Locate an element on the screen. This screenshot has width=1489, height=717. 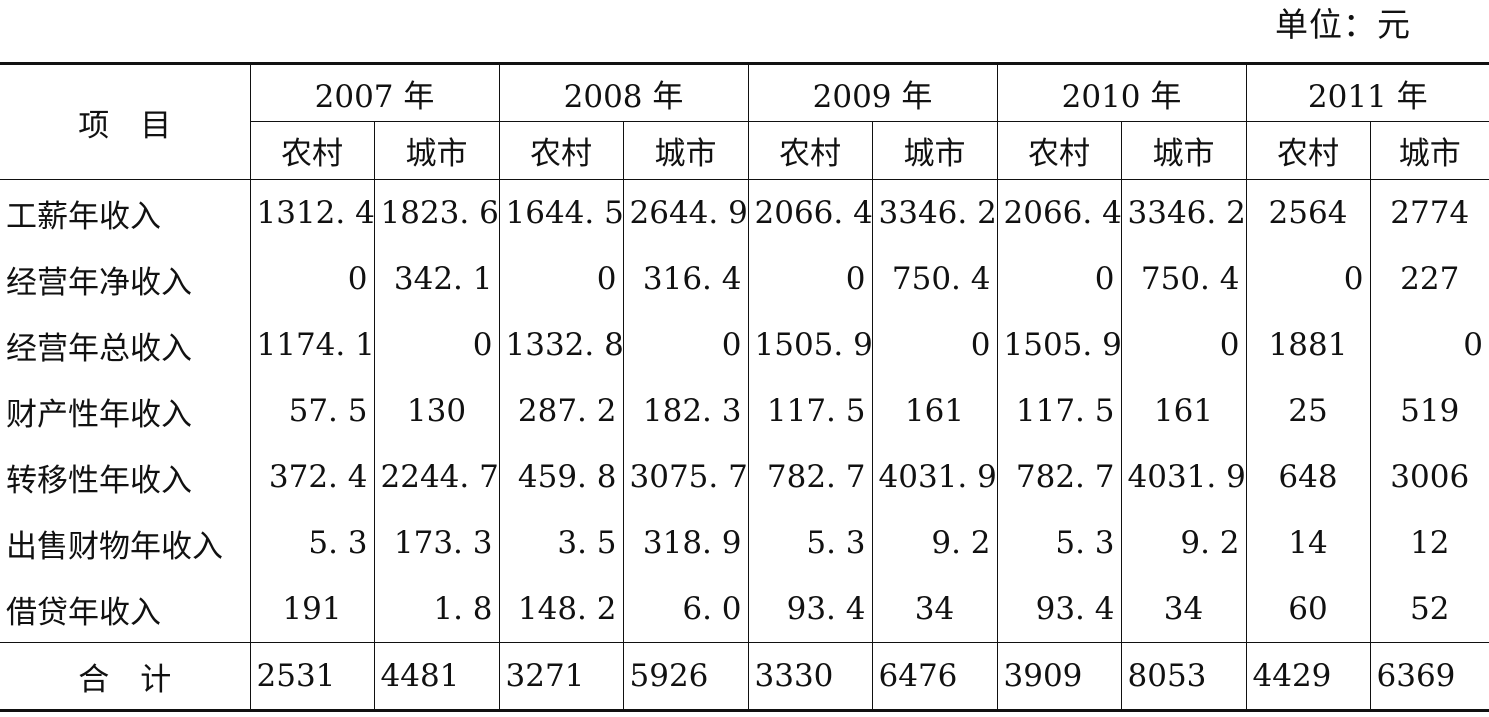
table-cell: 2066. 4 is located at coordinates (1058, 212).